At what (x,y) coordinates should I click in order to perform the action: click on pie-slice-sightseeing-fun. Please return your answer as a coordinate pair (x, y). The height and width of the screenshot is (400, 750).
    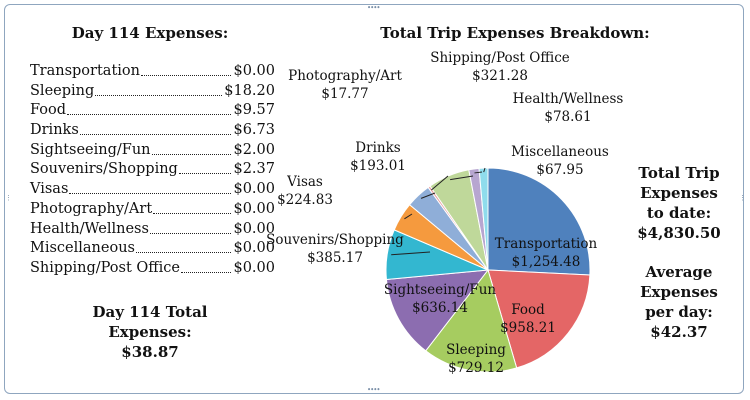
    Looking at the image, I should click on (437, 310).